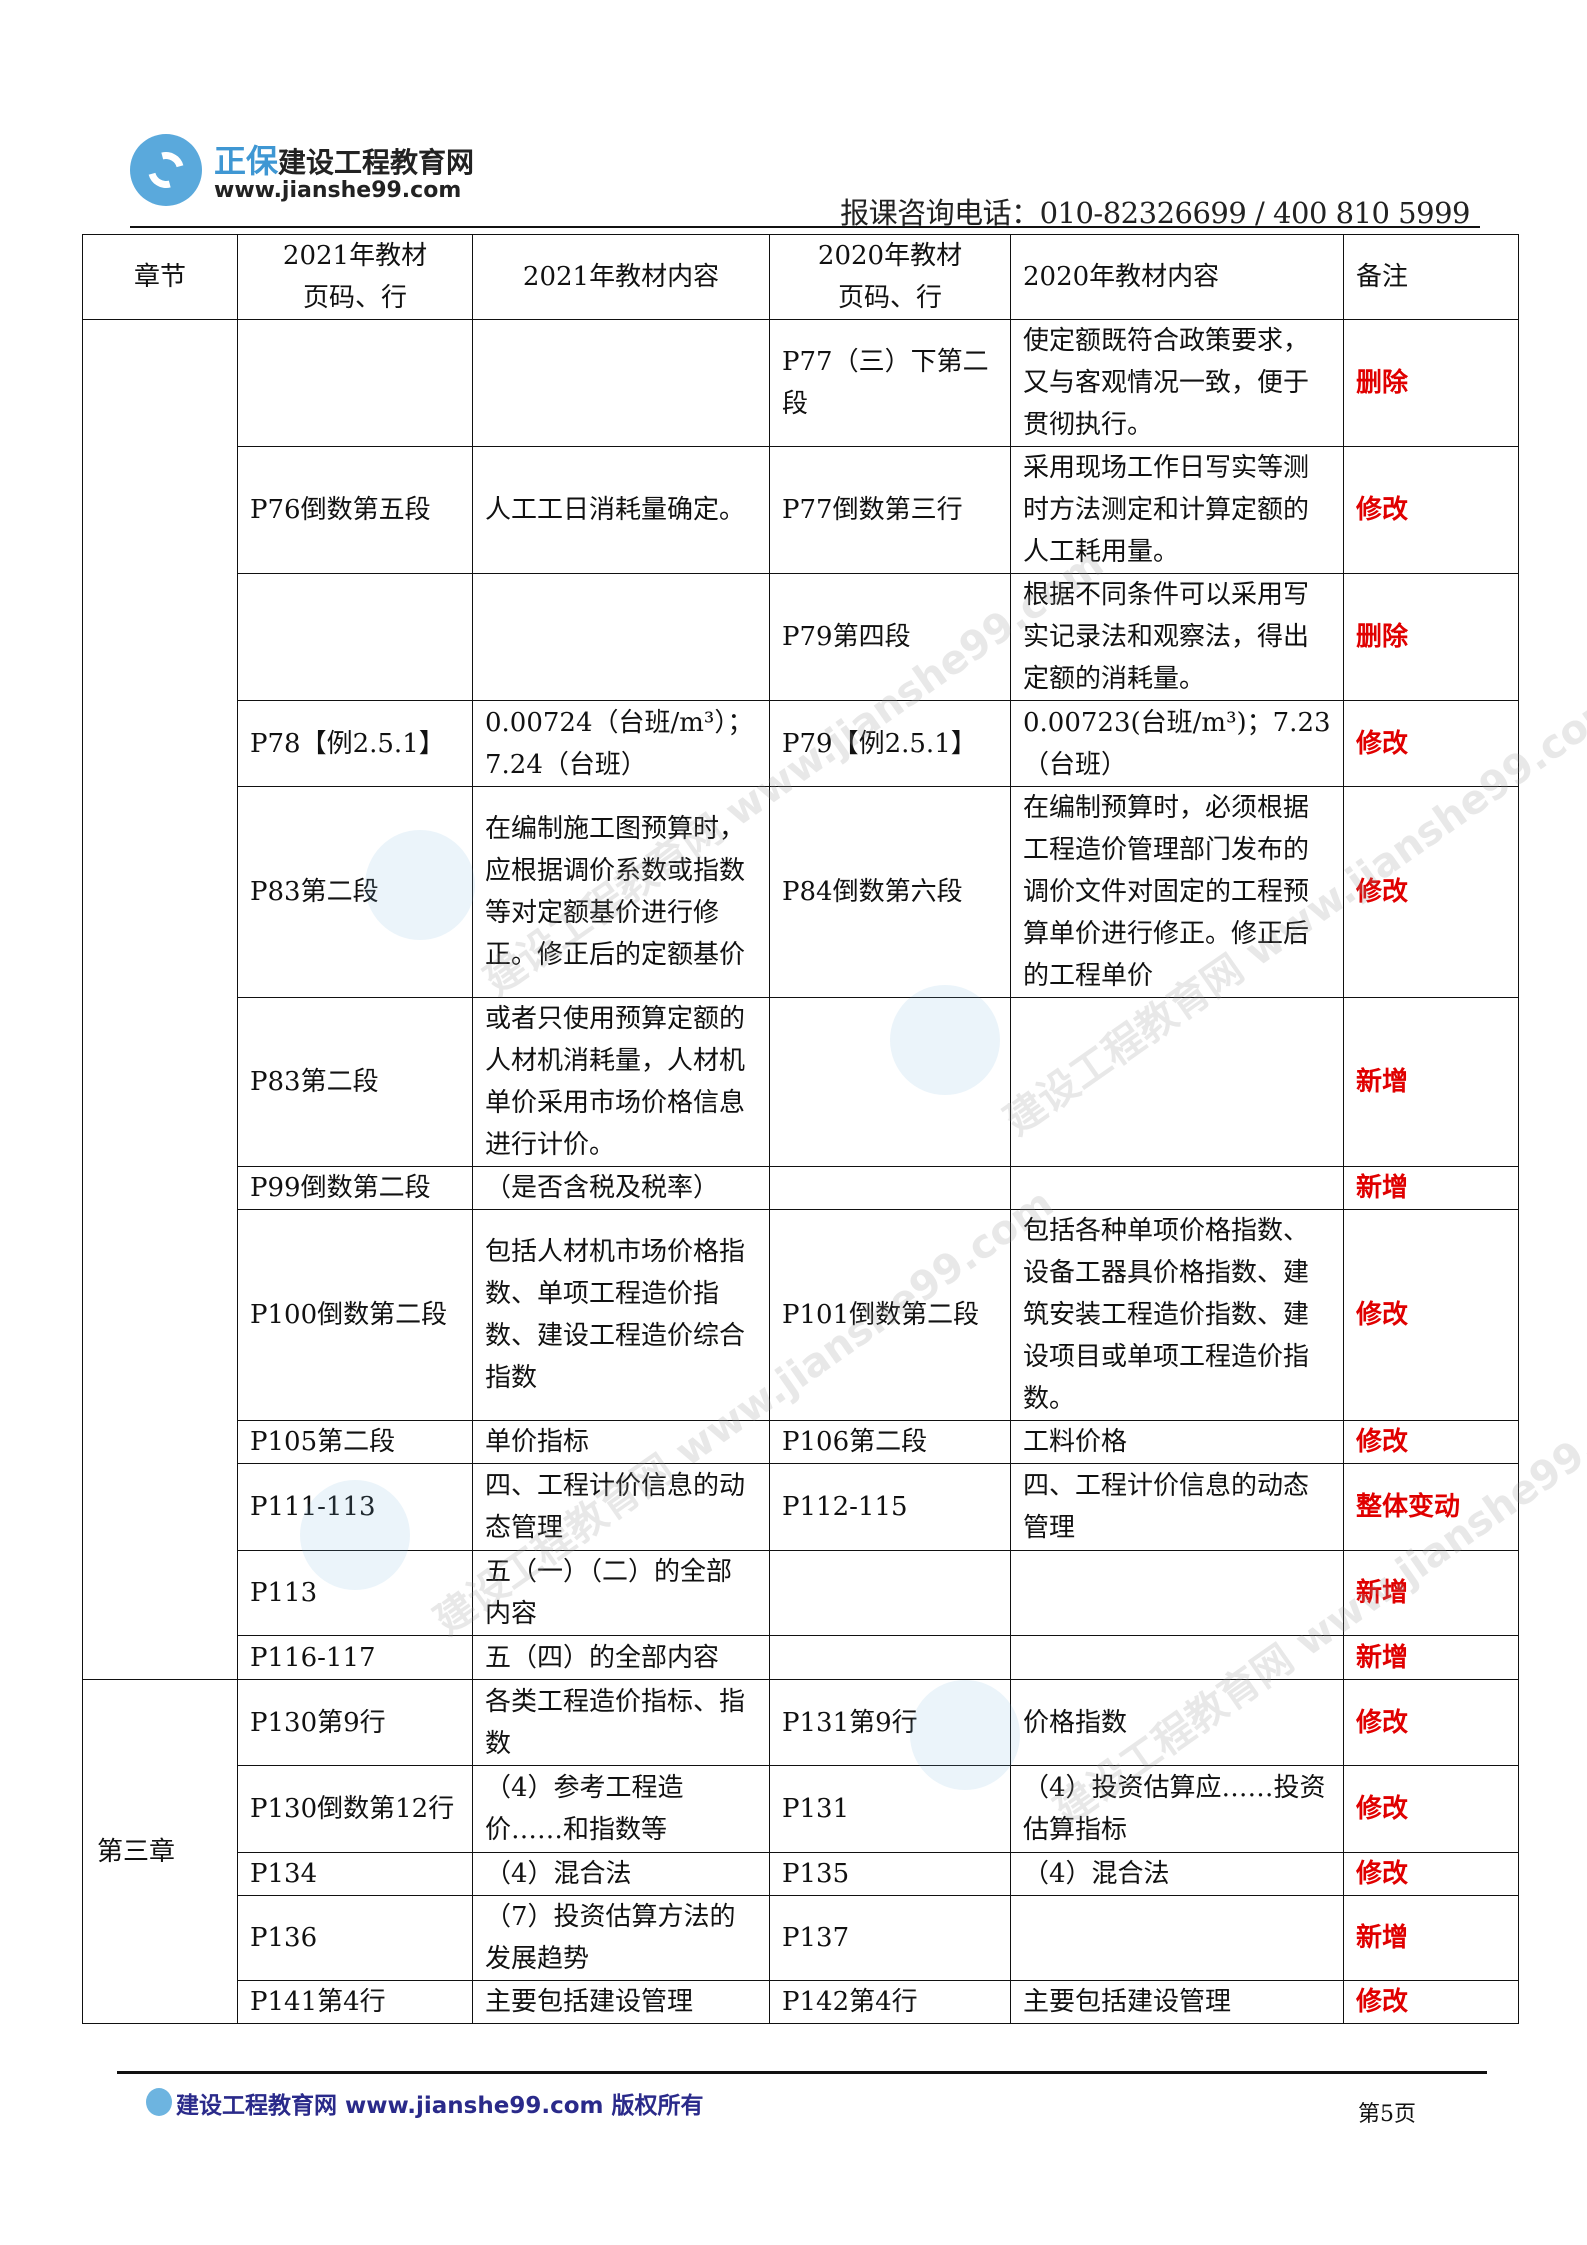 Image resolution: width=1587 pixels, height=2245 pixels. Describe the element at coordinates (1431, 1507) in the screenshot. I see `note-cell: 整体变动` at that location.